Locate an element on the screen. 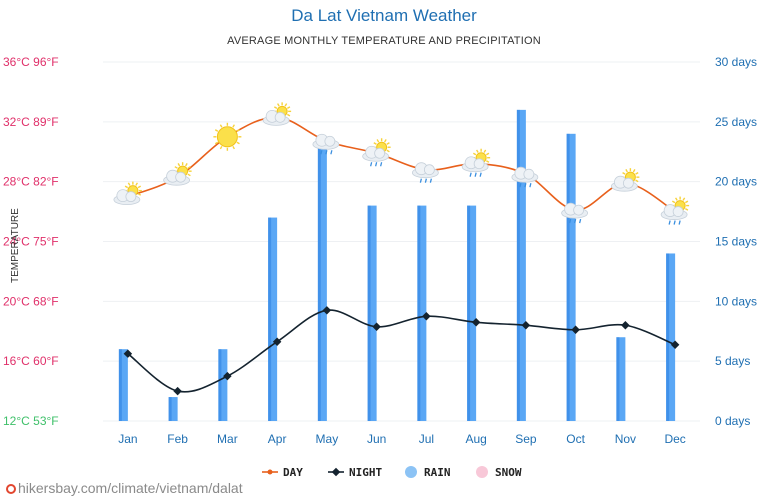 The image size is (768, 500). night-line is located at coordinates (401, 351).